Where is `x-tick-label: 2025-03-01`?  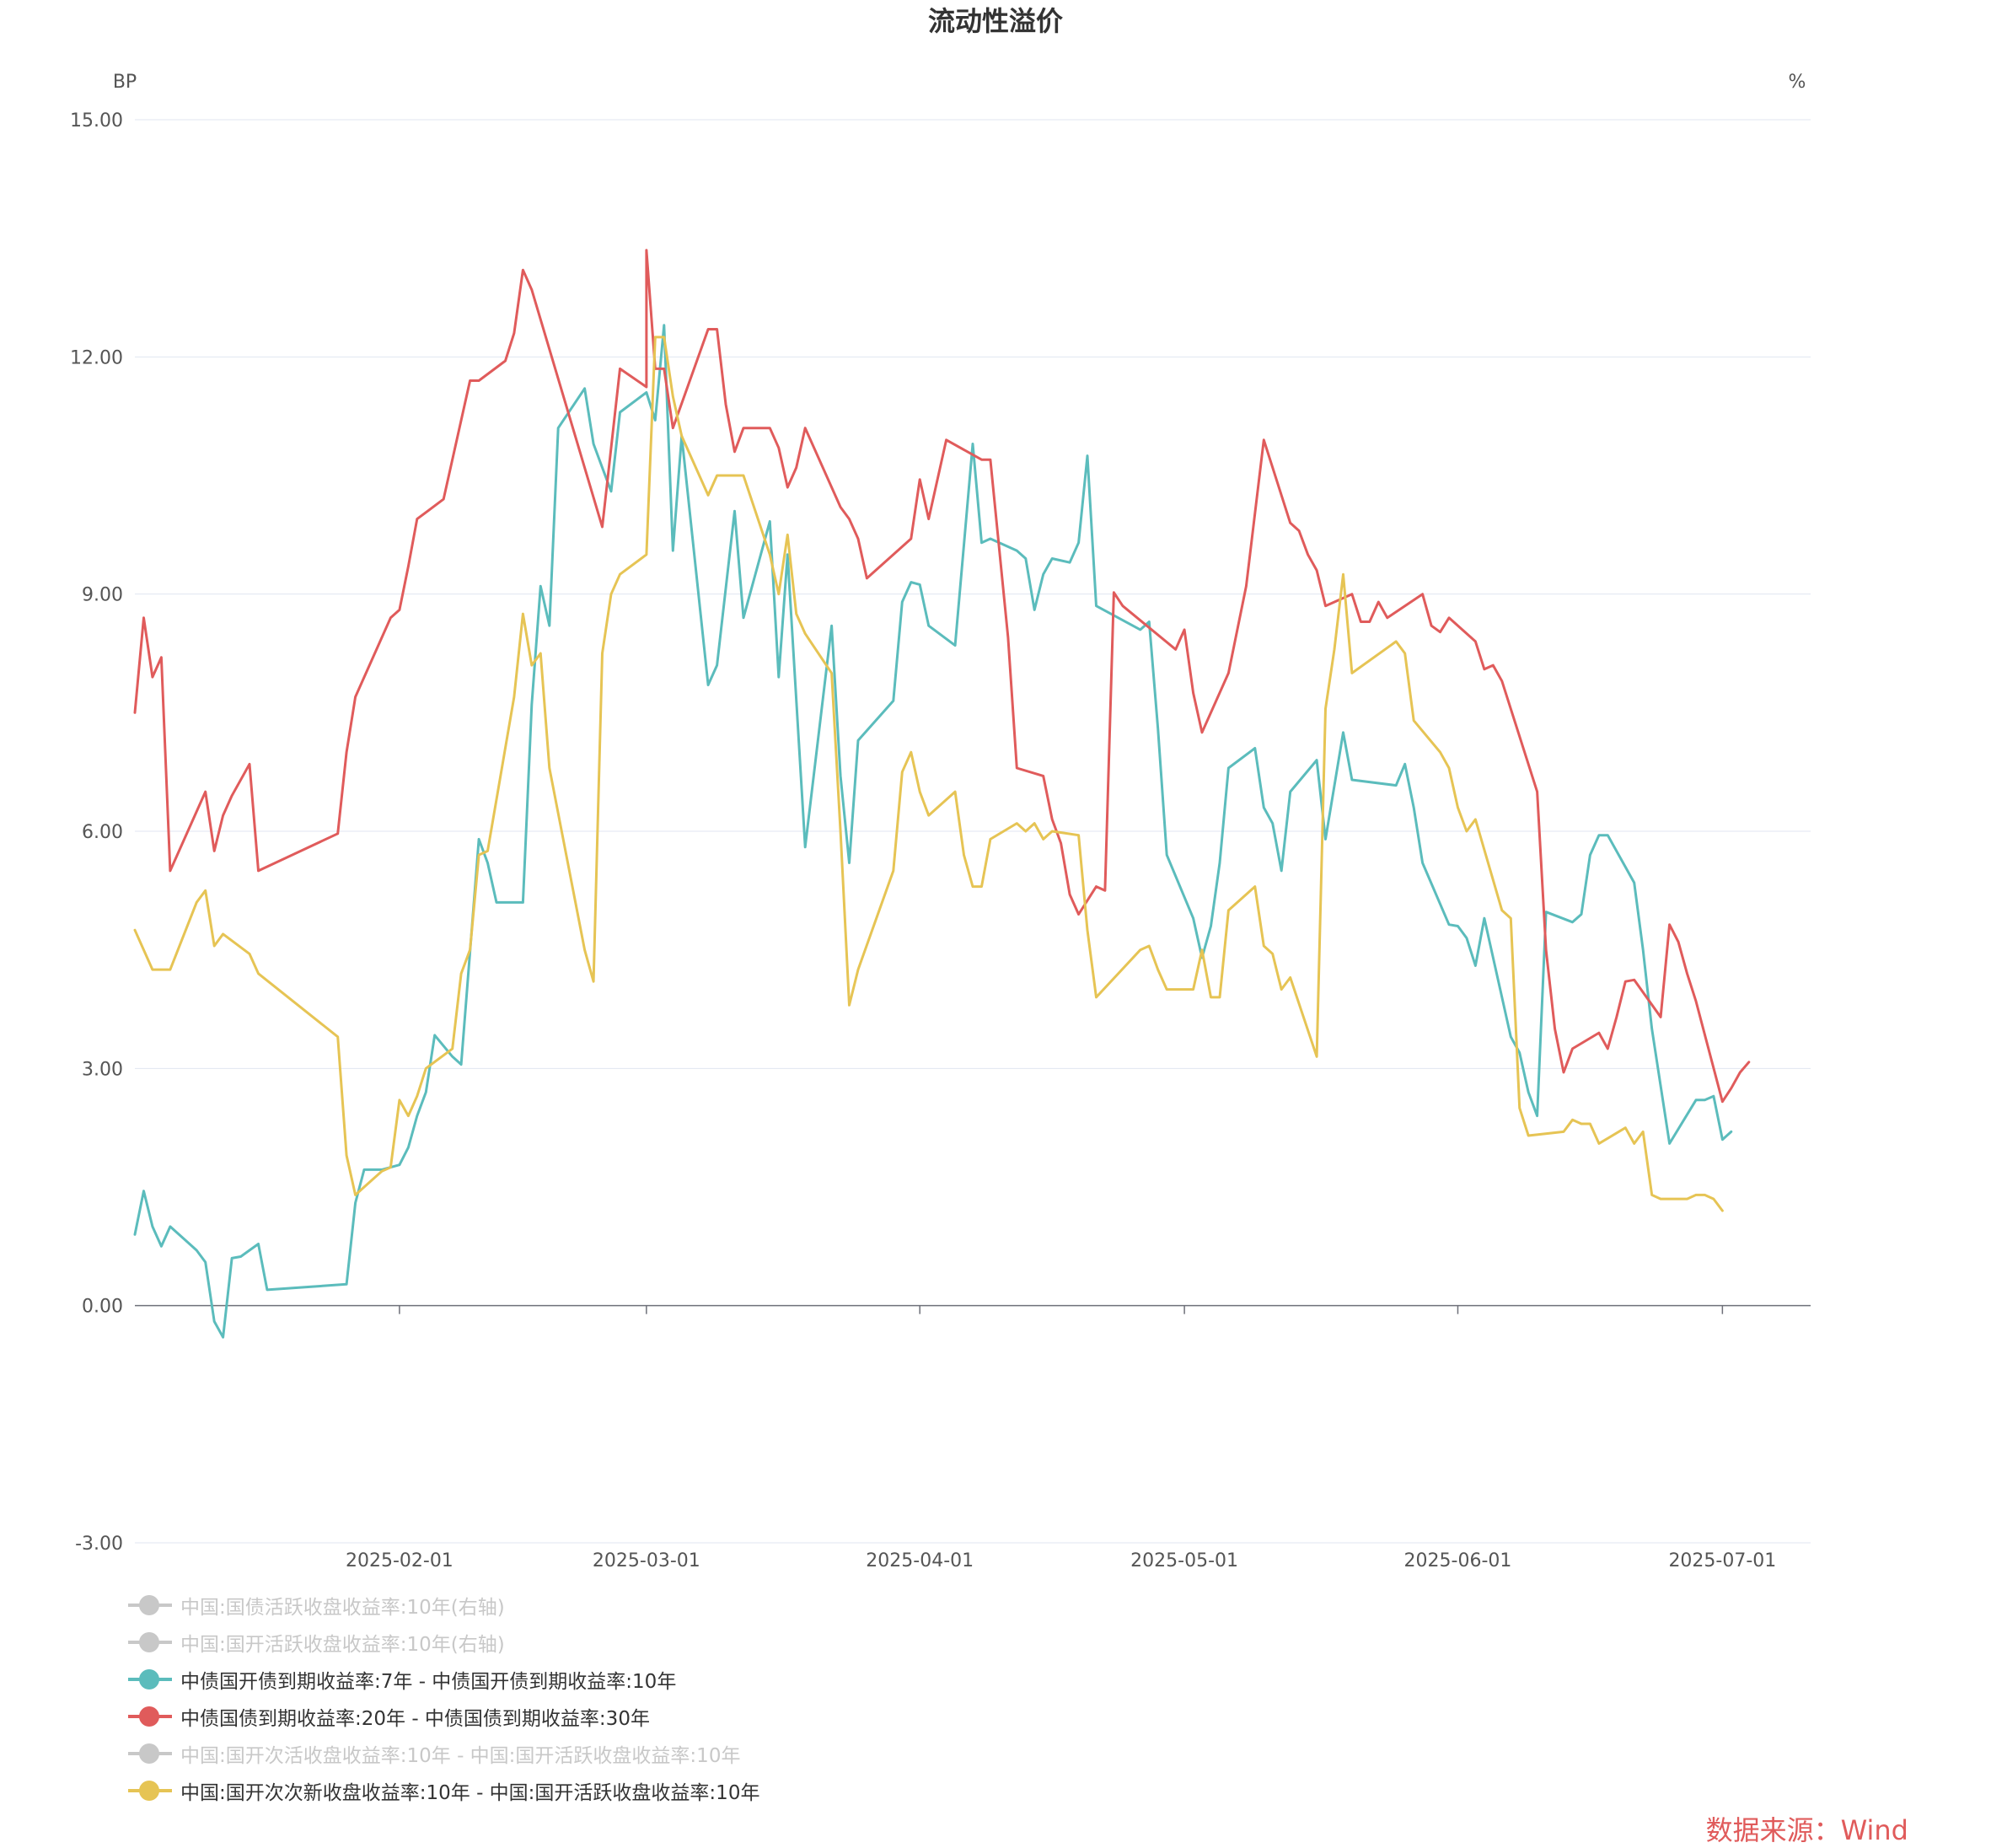 x-tick-label: 2025-03-01 is located at coordinates (646, 1560).